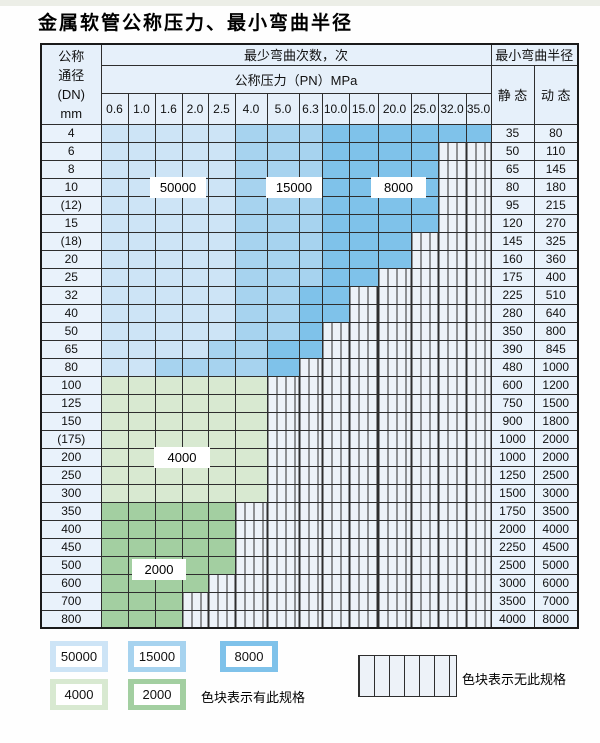 The height and width of the screenshot is (743, 600). Describe the element at coordinates (556, 313) in the screenshot. I see `dynamic-radius-cell: 640` at that location.